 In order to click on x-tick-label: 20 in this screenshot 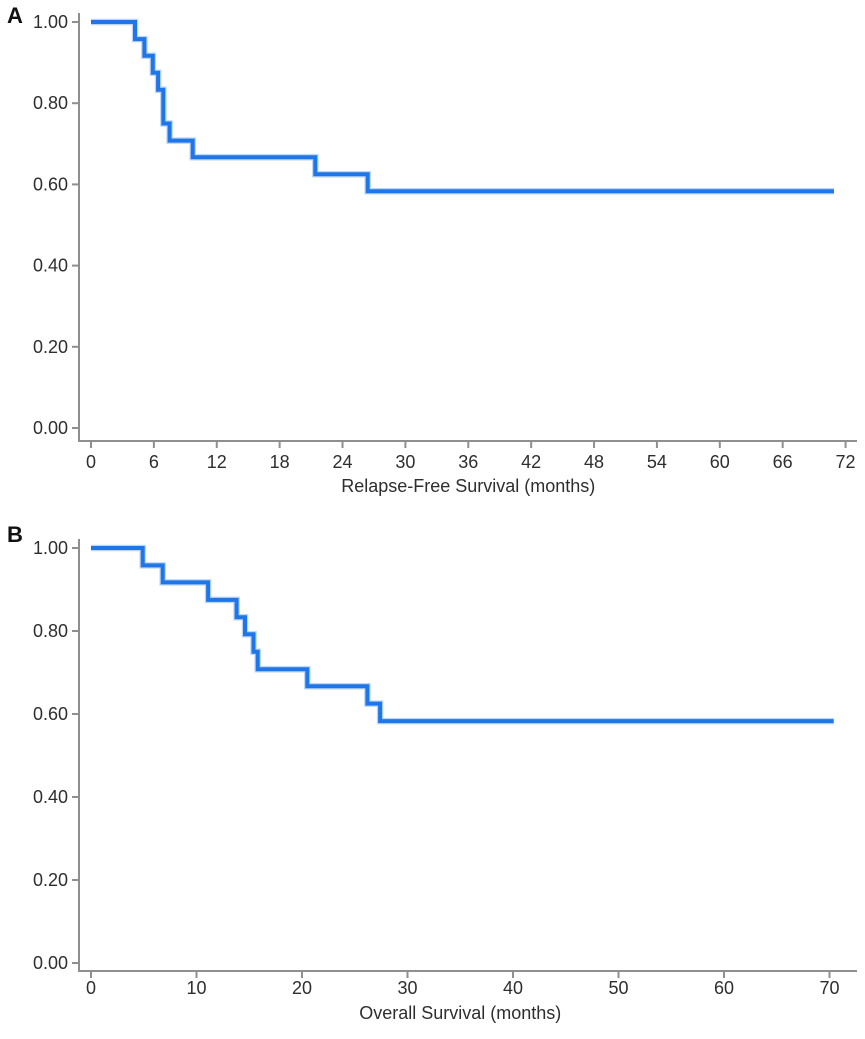, I will do `click(302, 988)`.